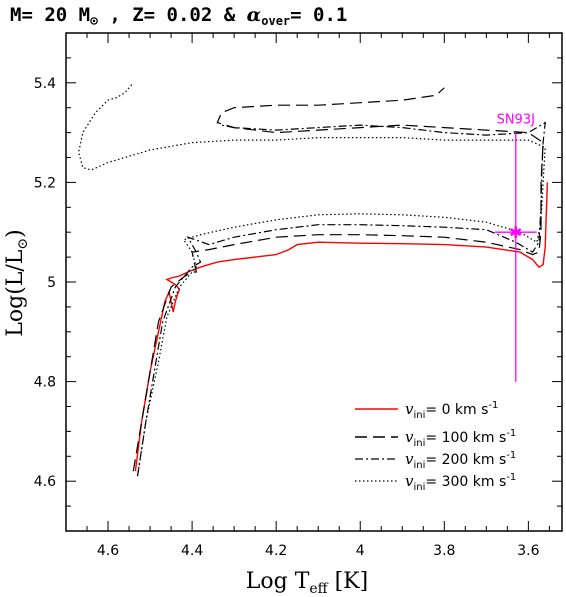 The height and width of the screenshot is (597, 566). I want to click on x-axis-title: Log Teff [K], so click(307, 583).